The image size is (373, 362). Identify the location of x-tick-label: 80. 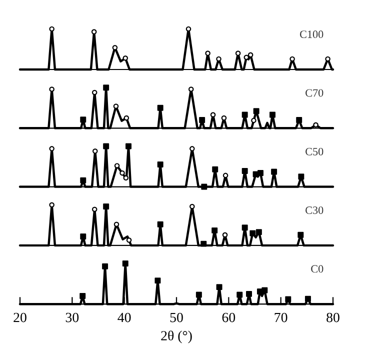
(333, 317).